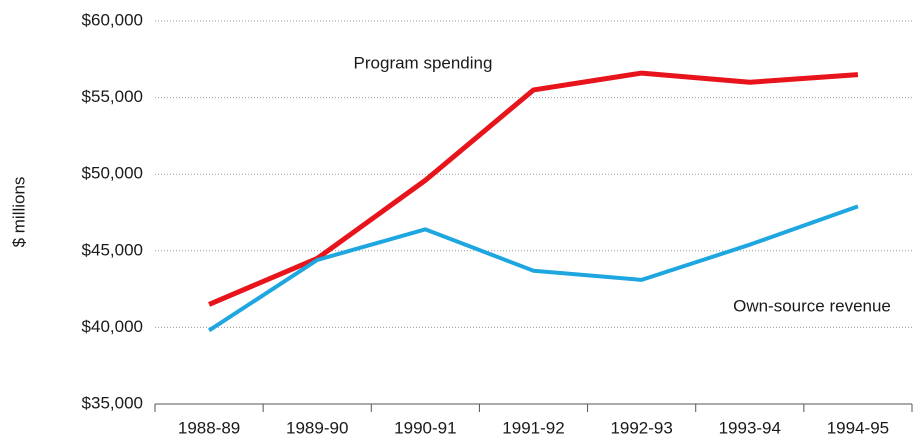 The width and height of the screenshot is (916, 443). I want to click on x-tick-label: 1992-93, so click(641, 427).